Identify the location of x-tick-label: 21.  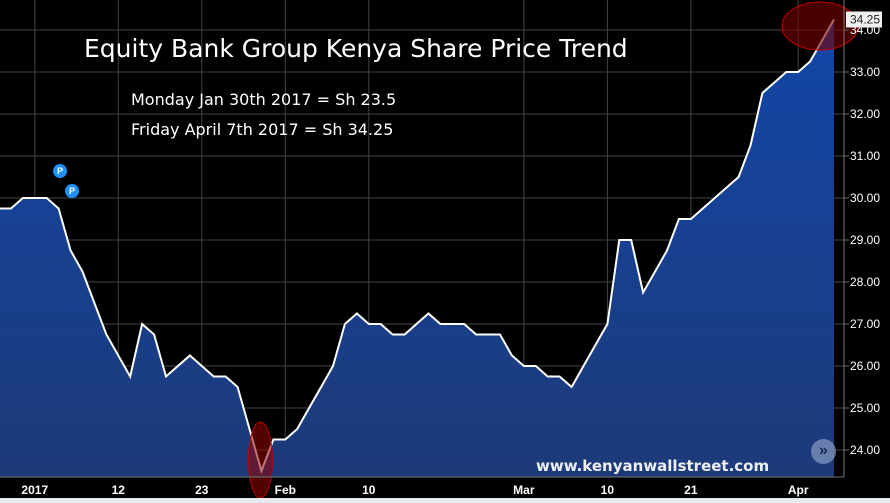
(691, 490).